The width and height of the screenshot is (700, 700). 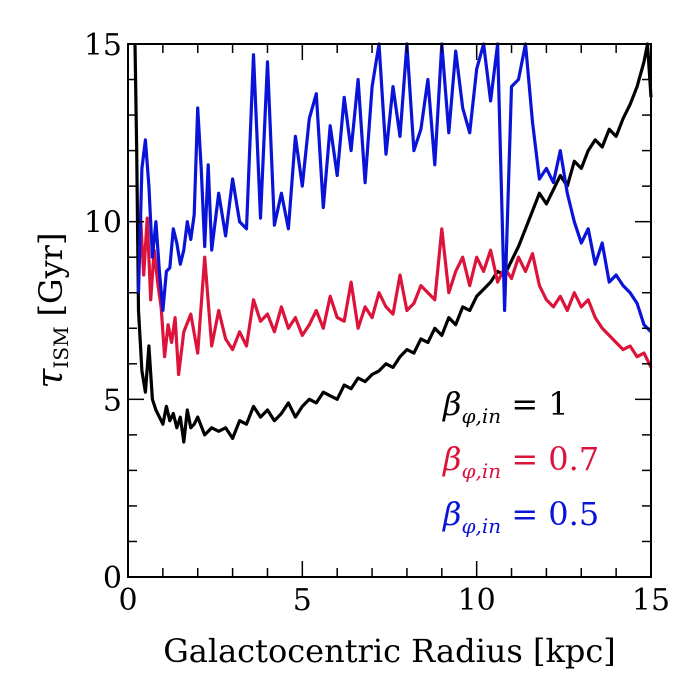 I want to click on legend-entry-beta-0.7: βφ,in = 0.7, so click(x=520, y=461).